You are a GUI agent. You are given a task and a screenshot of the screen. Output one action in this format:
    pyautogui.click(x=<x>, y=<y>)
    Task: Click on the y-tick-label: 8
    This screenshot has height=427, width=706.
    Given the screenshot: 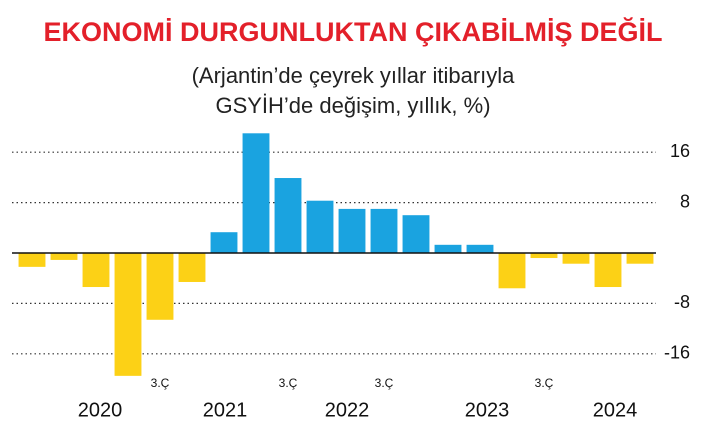 What is the action you would take?
    pyautogui.click(x=685, y=201)
    